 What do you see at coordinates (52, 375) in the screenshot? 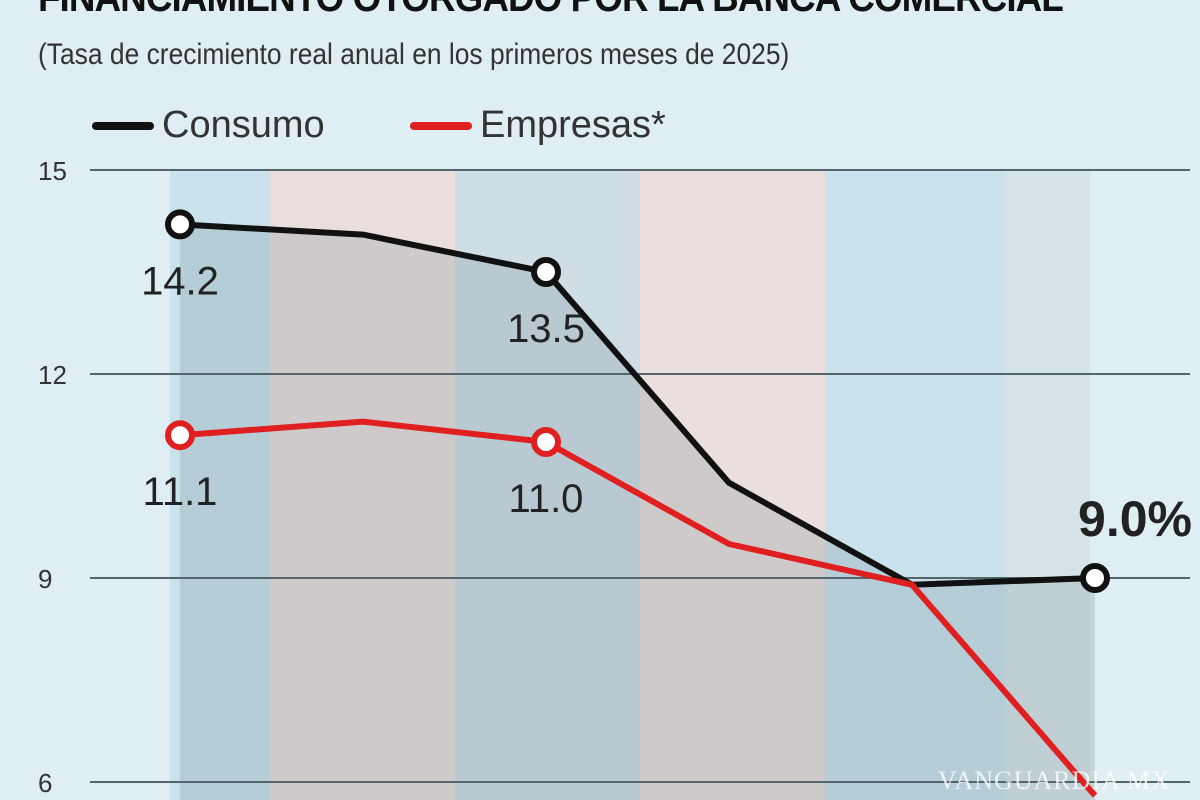
I see `y-tick-label: 12` at bounding box center [52, 375].